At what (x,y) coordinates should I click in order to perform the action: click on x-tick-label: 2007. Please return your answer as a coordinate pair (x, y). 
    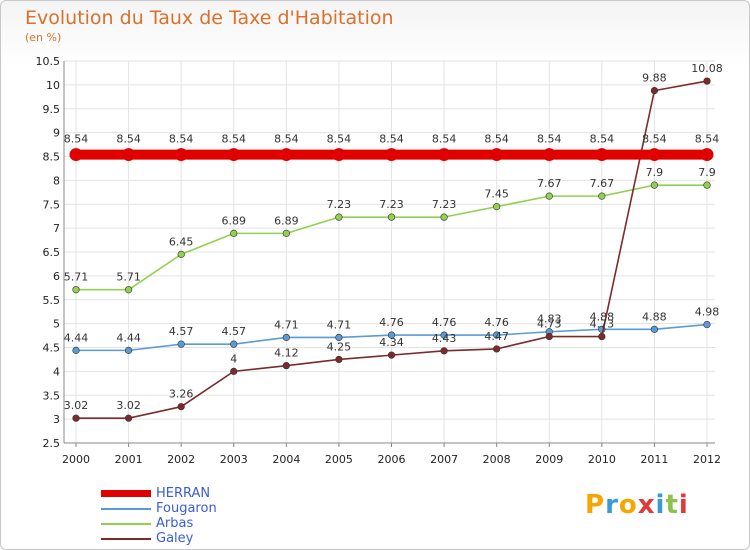
    Looking at the image, I should click on (444, 459).